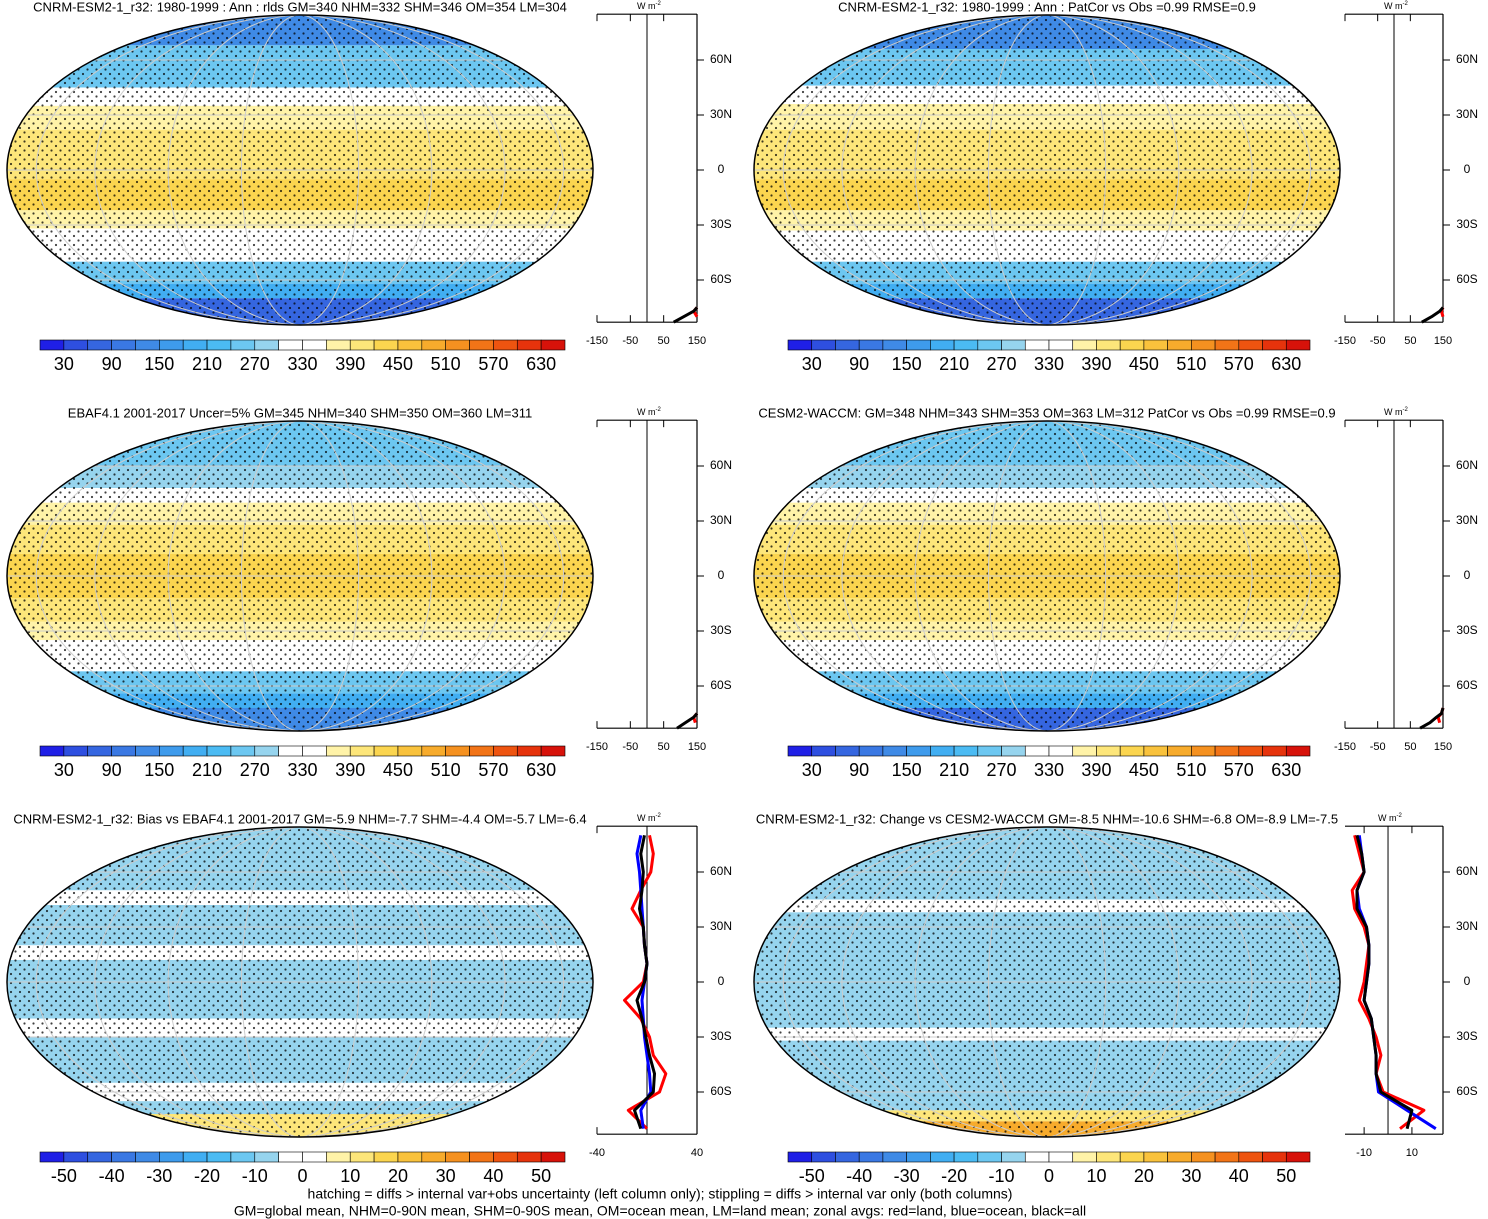 The image size is (1488, 1219). I want to click on colorbar-label: -10, so click(1002, 1176).